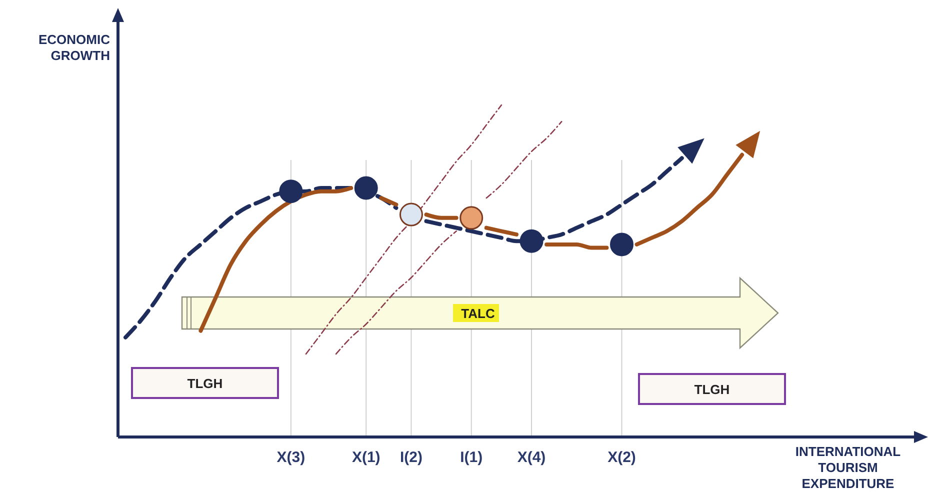 This screenshot has height=494, width=929. What do you see at coordinates (471, 457) in the screenshot?
I see `x-tick-label: I(1)` at bounding box center [471, 457].